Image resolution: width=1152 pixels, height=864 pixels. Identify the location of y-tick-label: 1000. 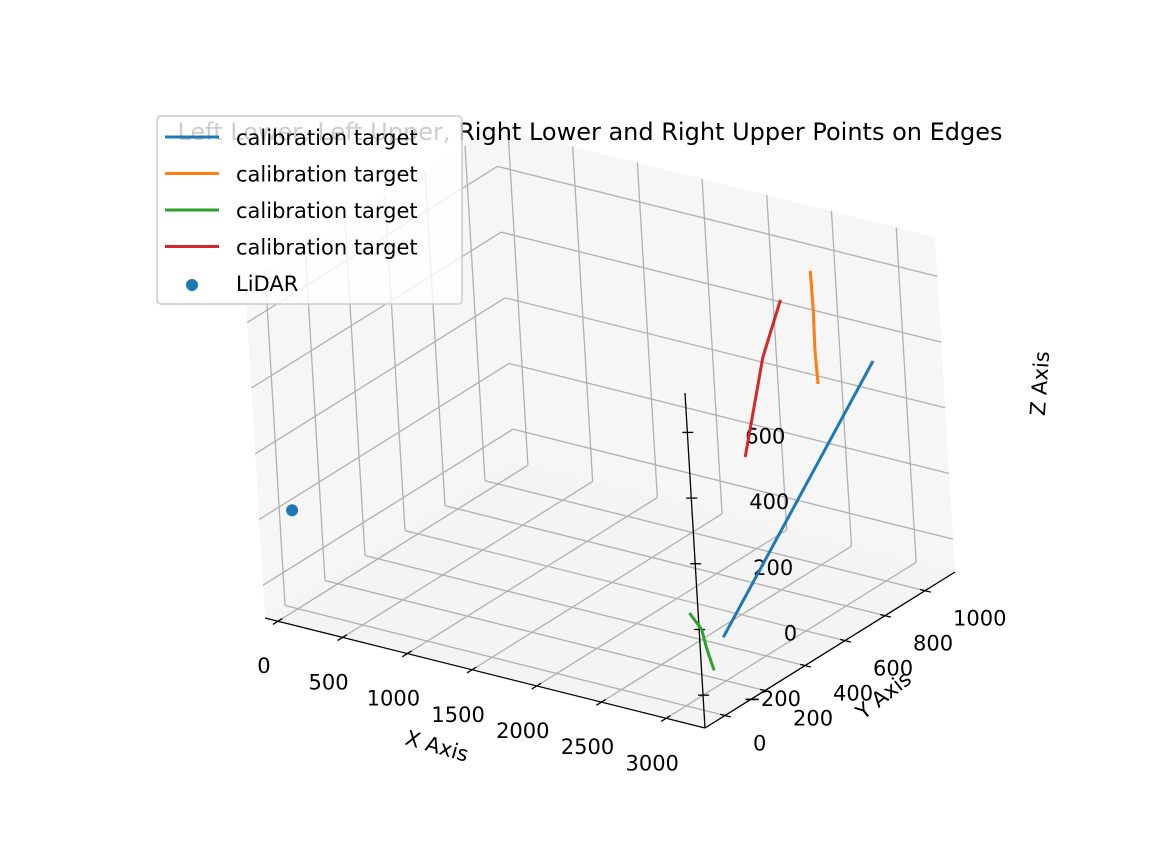
(979, 619).